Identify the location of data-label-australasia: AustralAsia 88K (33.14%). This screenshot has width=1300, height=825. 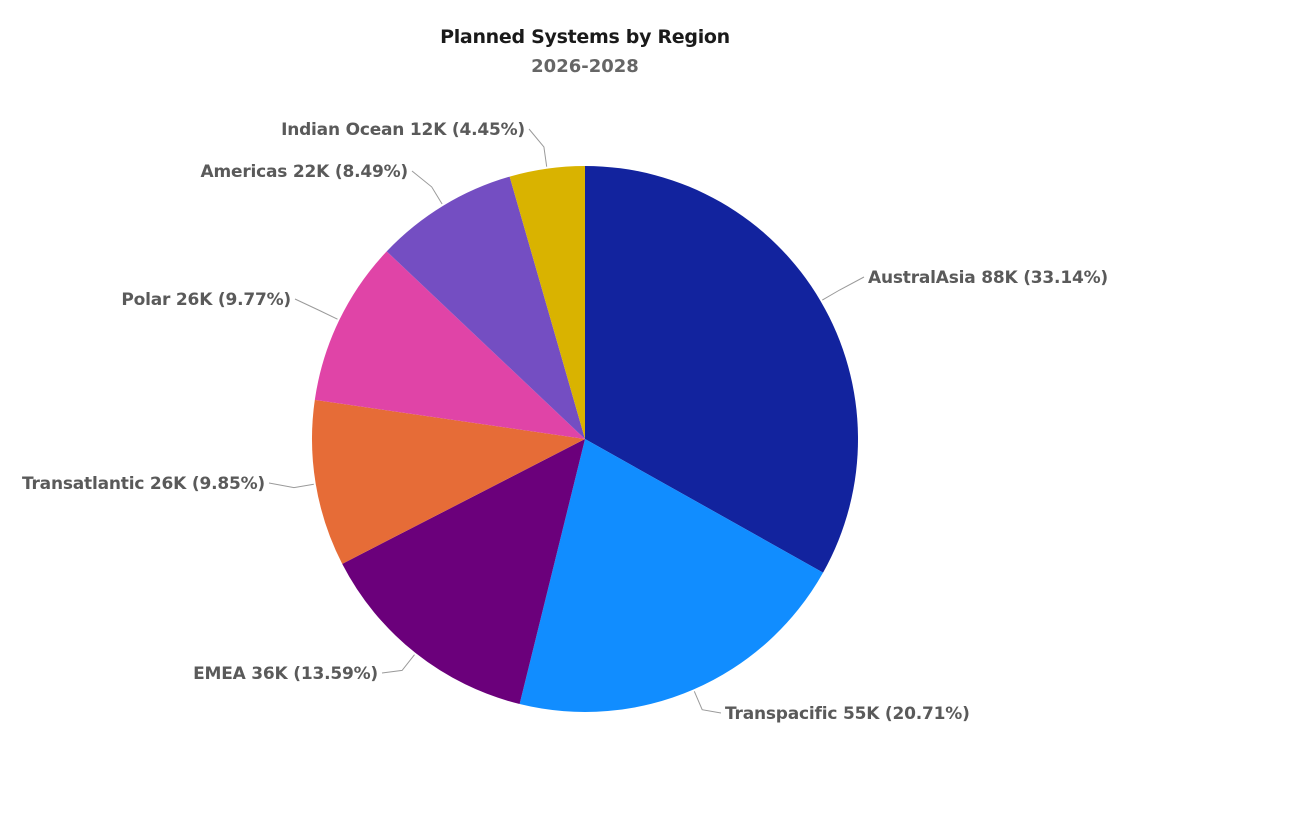
(988, 278).